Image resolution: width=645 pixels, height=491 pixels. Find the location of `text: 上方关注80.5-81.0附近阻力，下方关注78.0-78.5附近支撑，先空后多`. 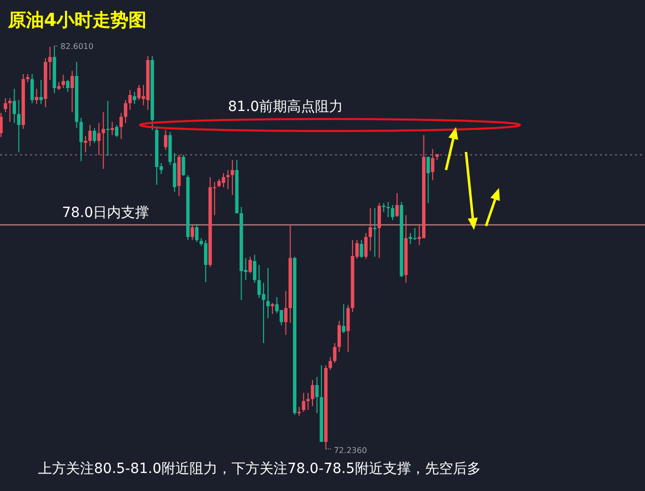

text: 上方关注80.5-81.0附近阻力，下方关注78.0-78.5附近支撑，先空后多 is located at coordinates (259, 469).